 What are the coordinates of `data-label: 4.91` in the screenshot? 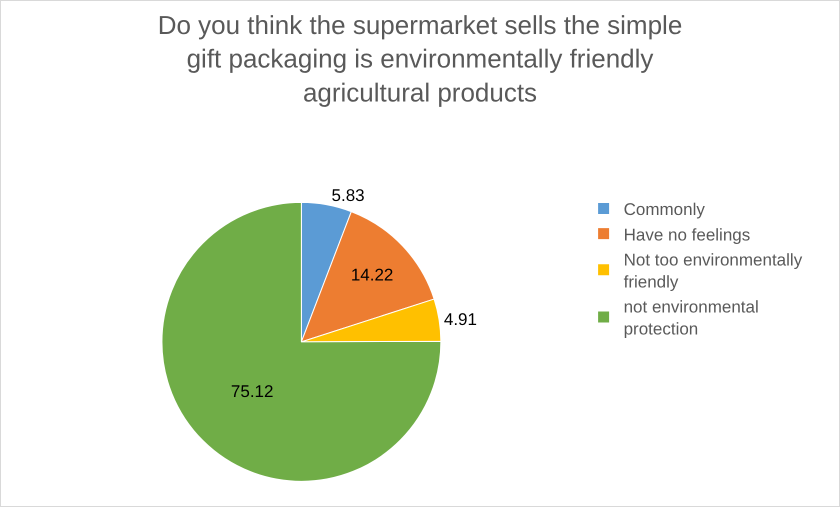 It's located at (460, 320).